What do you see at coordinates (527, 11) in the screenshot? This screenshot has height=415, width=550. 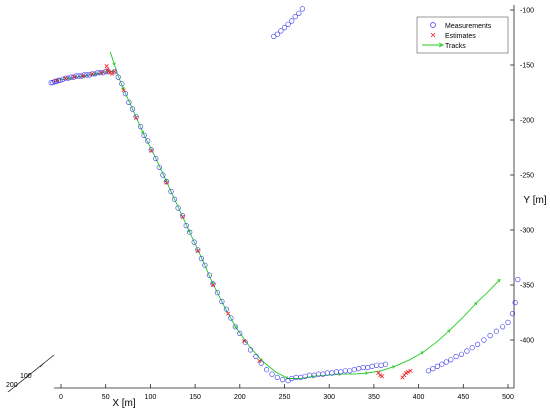 I see `y-tick-label: -100` at bounding box center [527, 11].